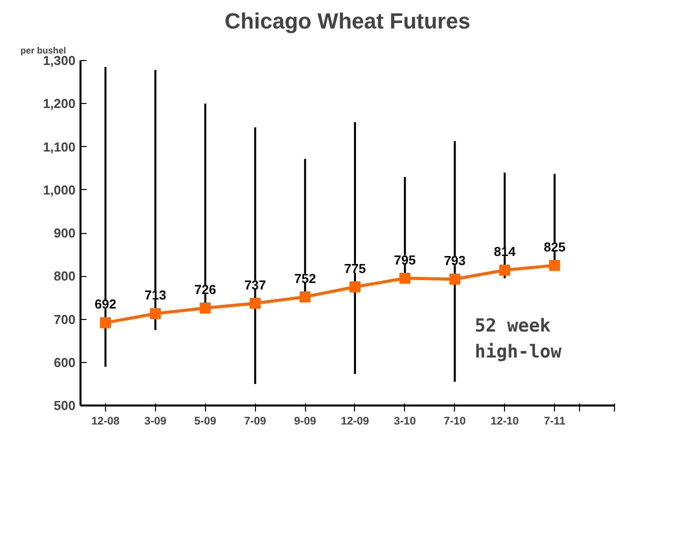 The width and height of the screenshot is (684, 535). I want to click on chart-title: Chicago Wheat Futures, so click(347, 21).